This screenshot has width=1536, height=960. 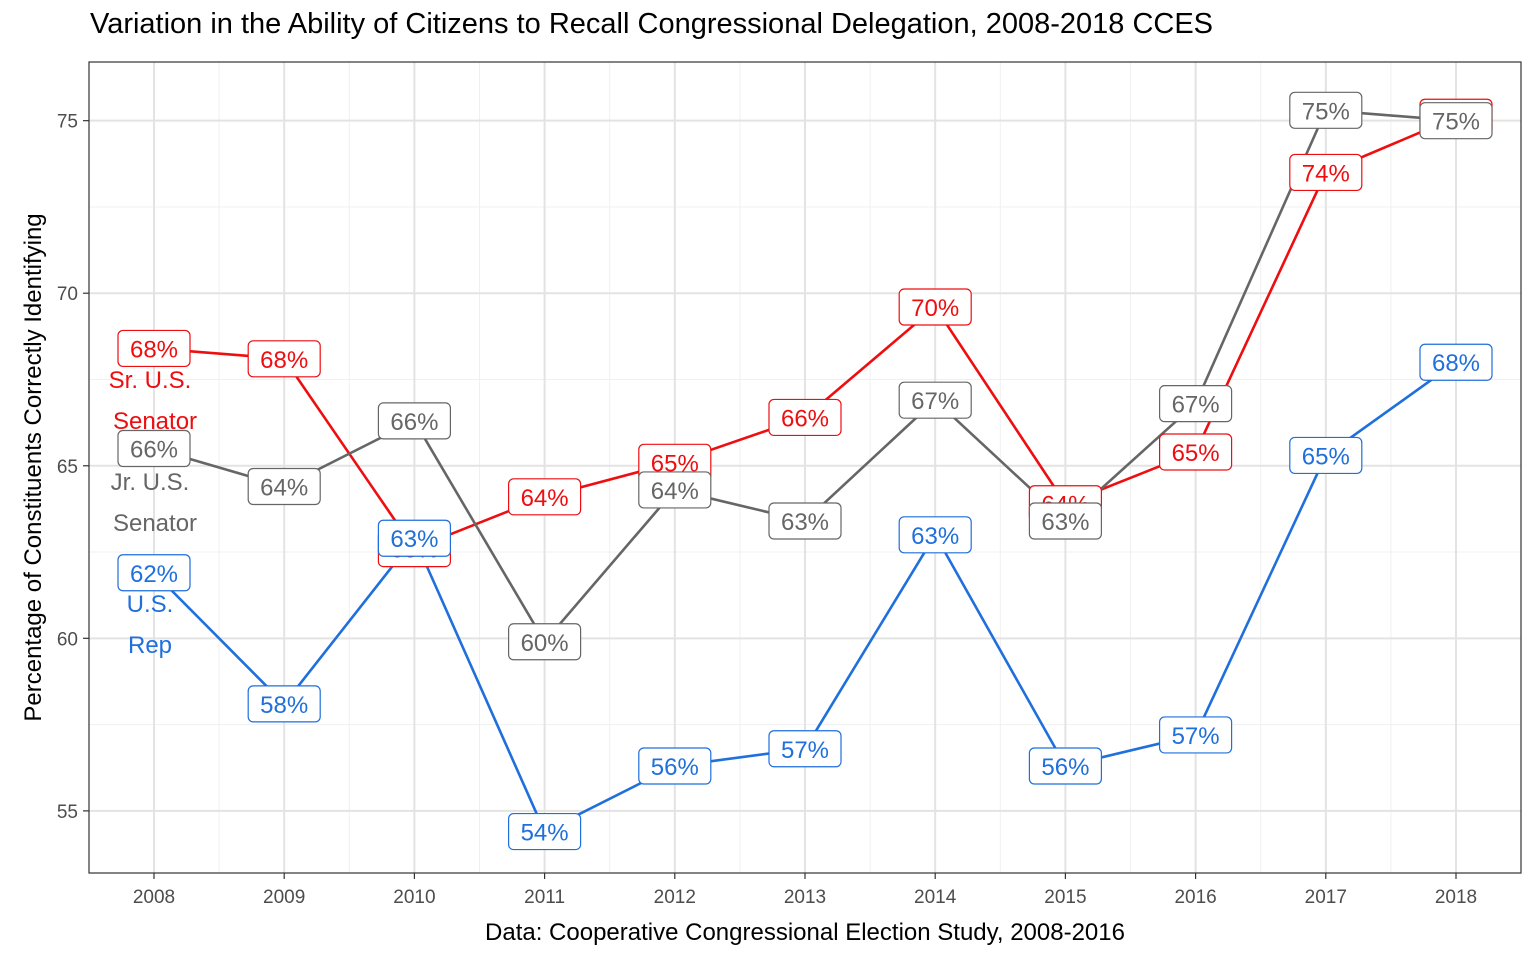 I want to click on series-names: Sr. U.S. Senator Jr. U.S. Senator U.S. Rep, so click(x=153, y=513).